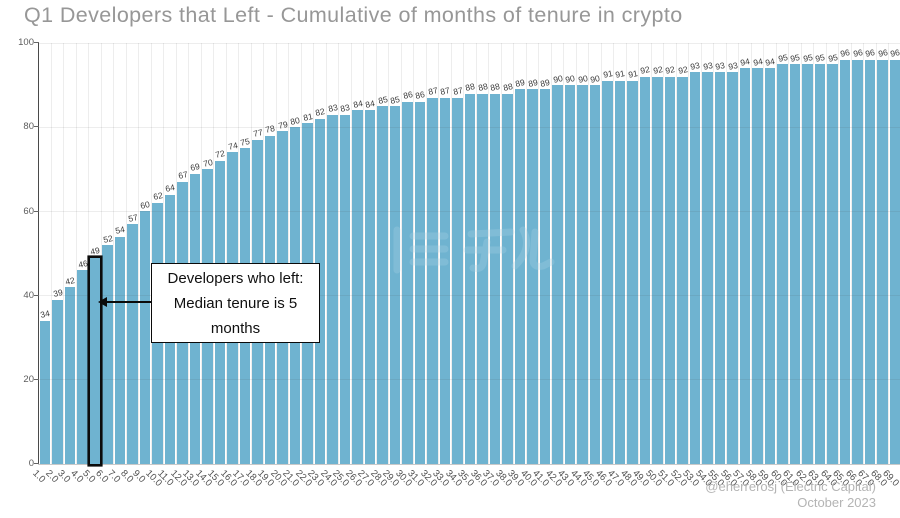  I want to click on y-axis-spine, so click(39, 253).